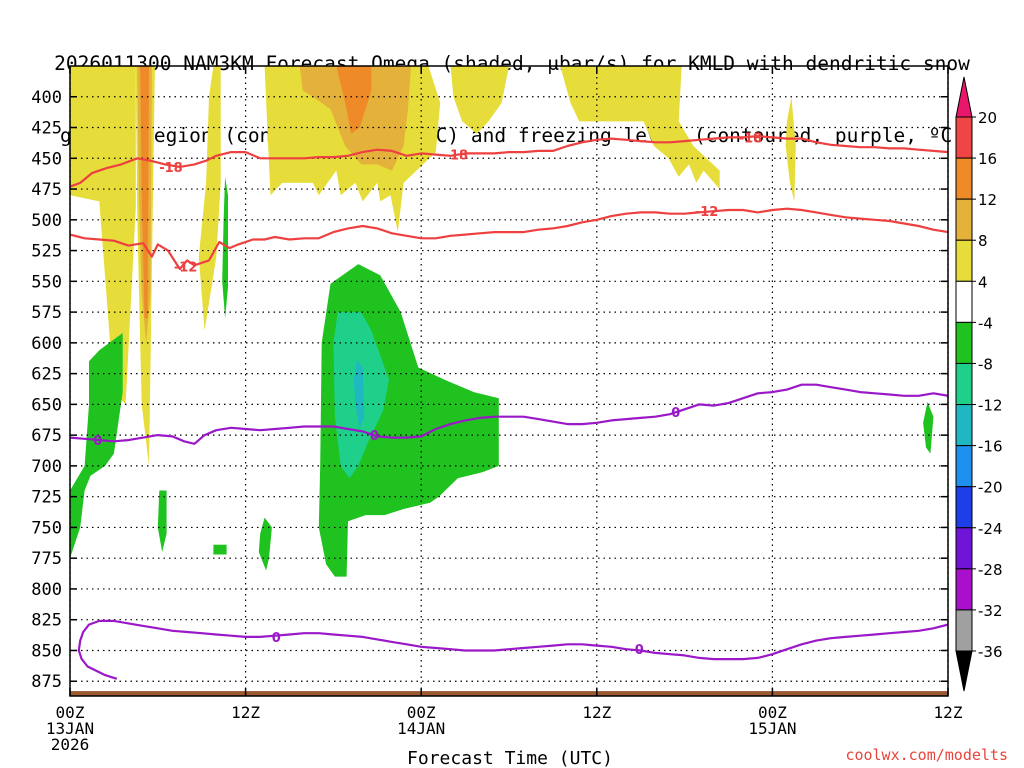 The image size is (1024, 768). I want to click on contour-label--12-1-0: -12, so click(186, 268).